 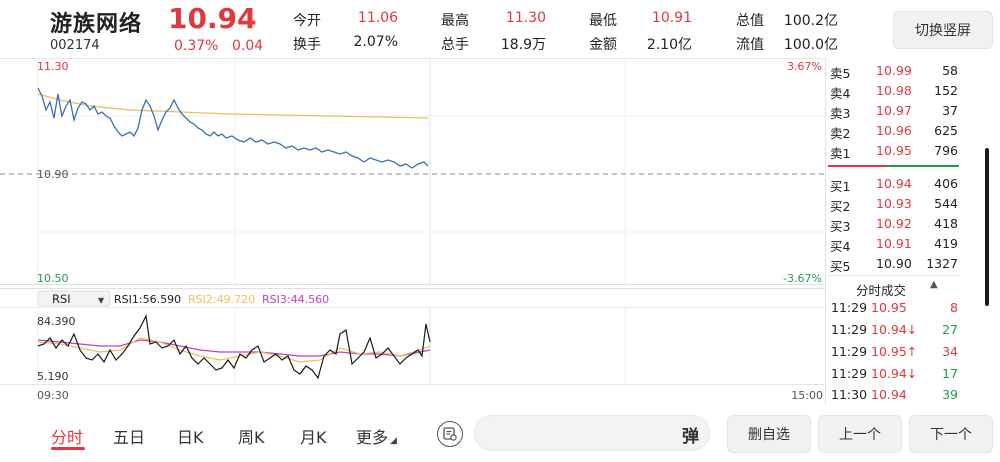 I want to click on comment-box: 弹, so click(x=592, y=433).